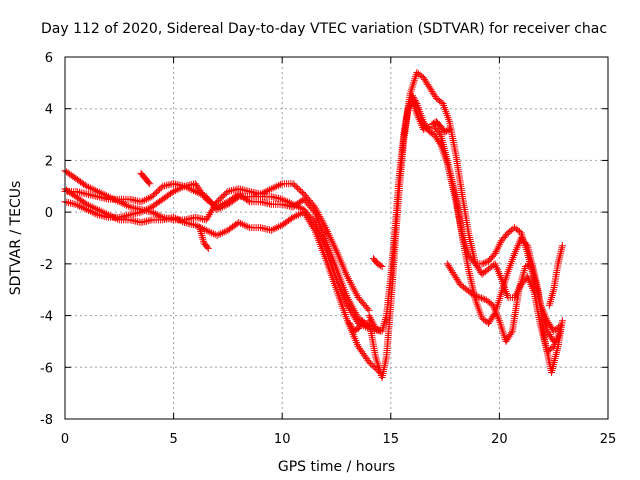  I want to click on y-tick-labels: -8 -6 -4 -2 0 2 4 6, so click(46, 239).